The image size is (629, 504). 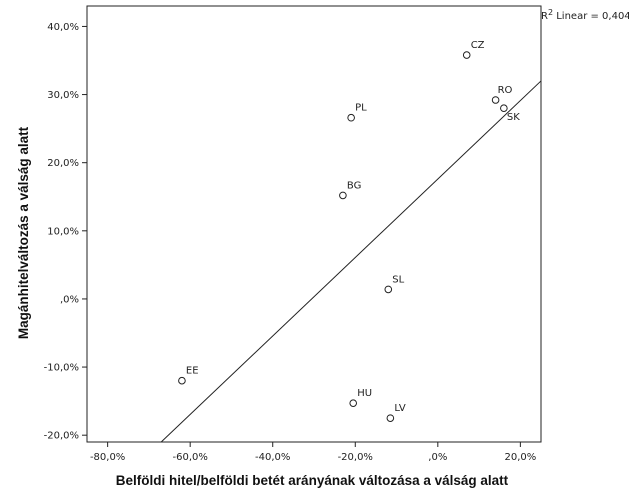 I want to click on data-point-label: EE, so click(x=192, y=371).